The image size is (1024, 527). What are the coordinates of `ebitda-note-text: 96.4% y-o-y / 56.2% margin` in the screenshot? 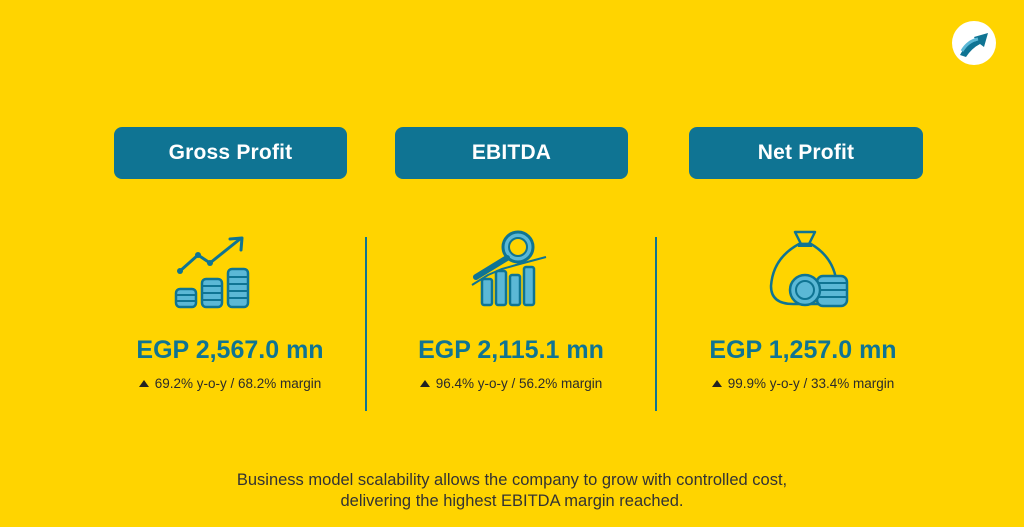 It's located at (519, 383).